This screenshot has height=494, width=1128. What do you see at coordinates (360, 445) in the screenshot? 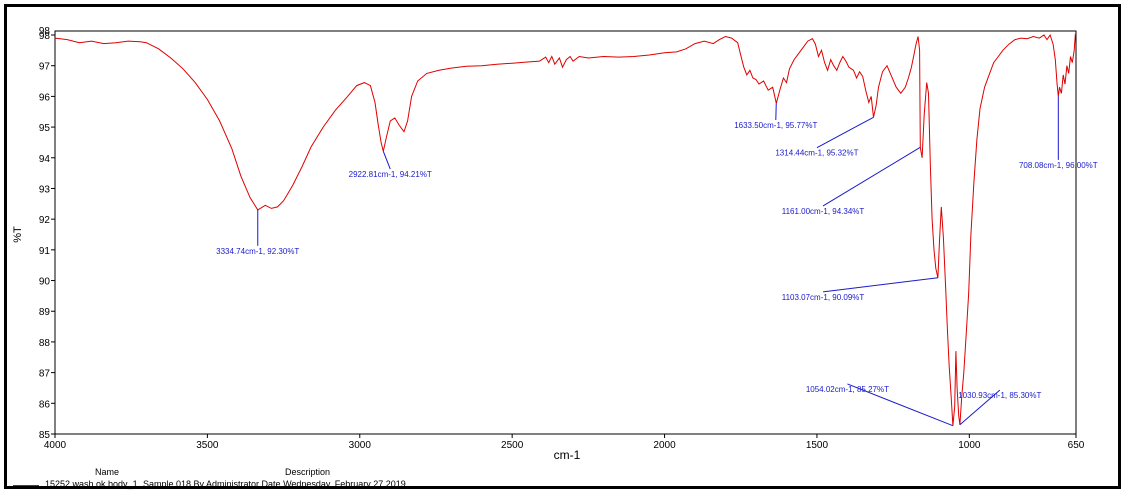
I see `x-tick-label: 3000` at bounding box center [360, 445].